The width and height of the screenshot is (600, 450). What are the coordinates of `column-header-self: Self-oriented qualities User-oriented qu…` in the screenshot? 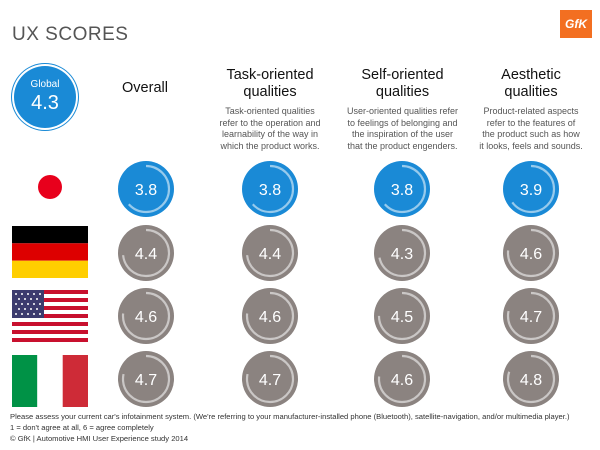 It's located at (402, 109).